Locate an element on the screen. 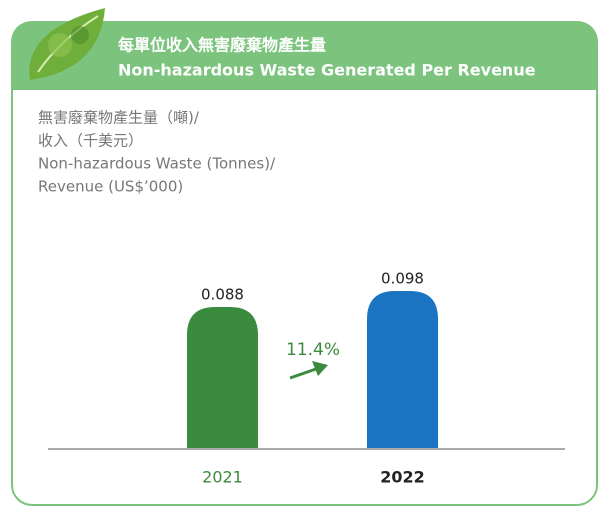 The height and width of the screenshot is (519, 609). chart-title: 每單位收入無害廢棄物產生量 is located at coordinates (222, 45).